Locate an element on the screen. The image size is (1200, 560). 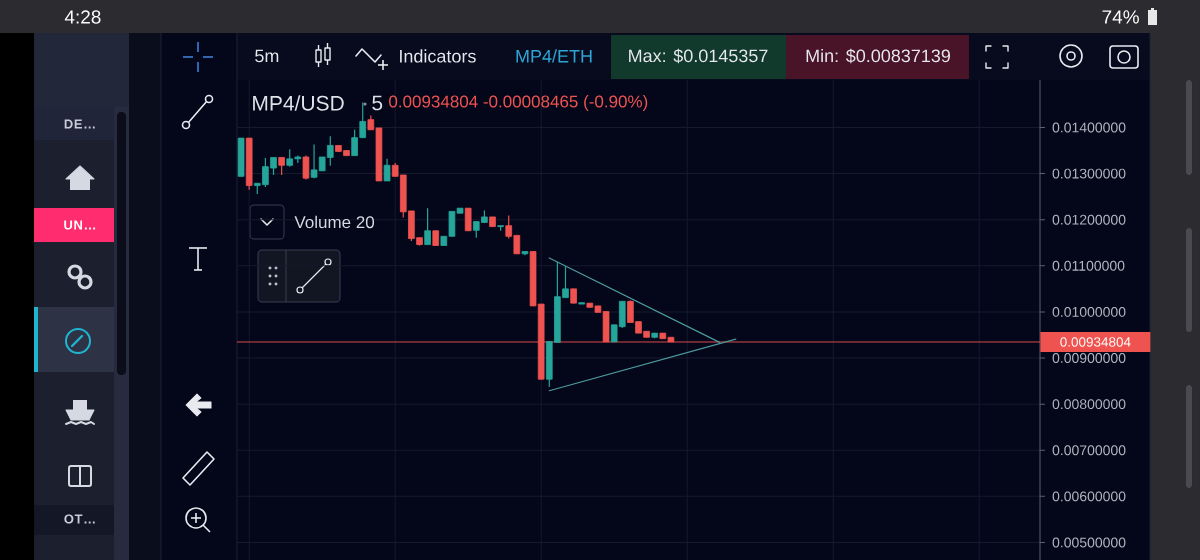
text: Max: $0.0145357 is located at coordinates (698, 56).